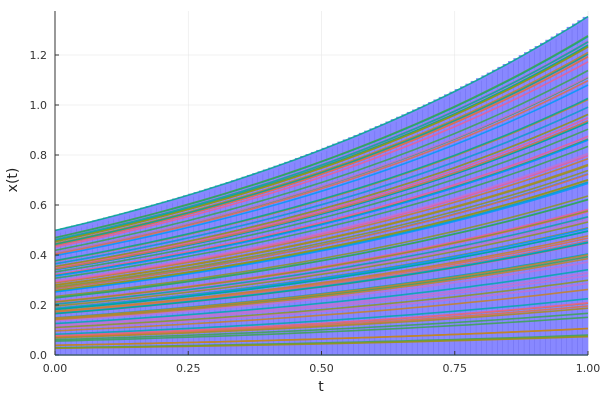  I want to click on x-tick-label: 0.50, so click(321, 368).